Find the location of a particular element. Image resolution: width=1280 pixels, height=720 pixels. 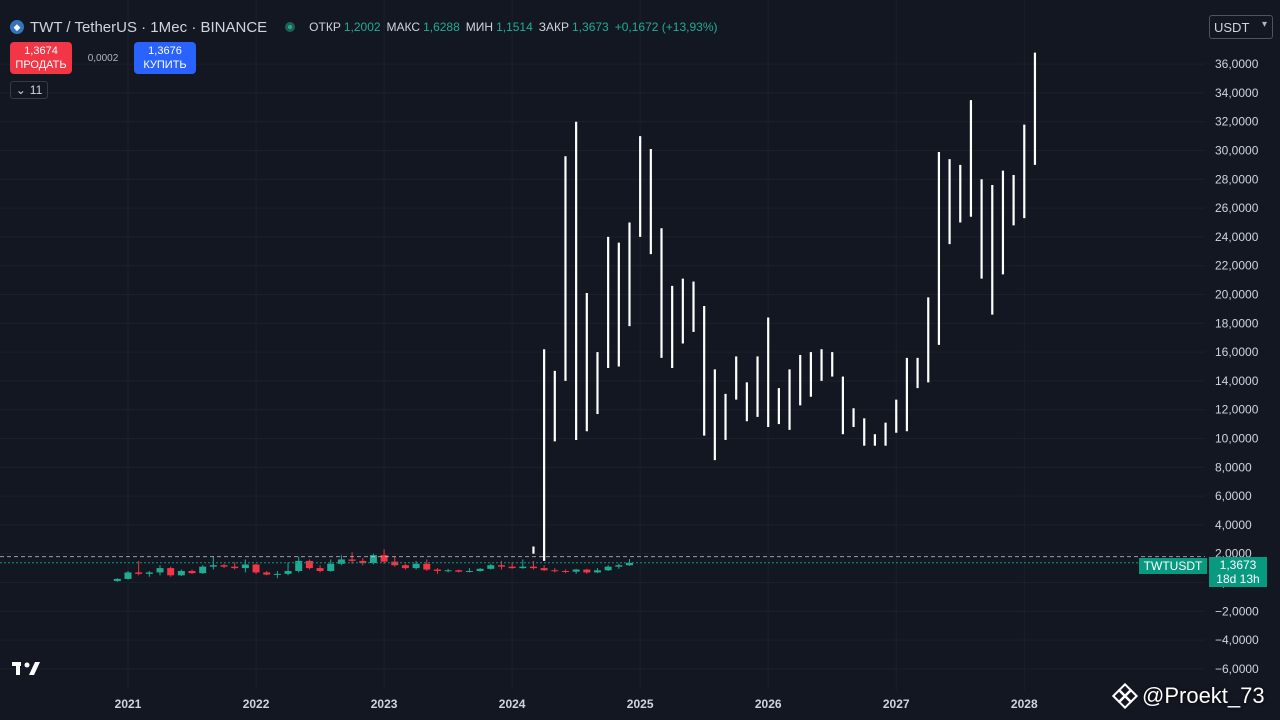

y-tick-label: 32,0000 is located at coordinates (1237, 122).